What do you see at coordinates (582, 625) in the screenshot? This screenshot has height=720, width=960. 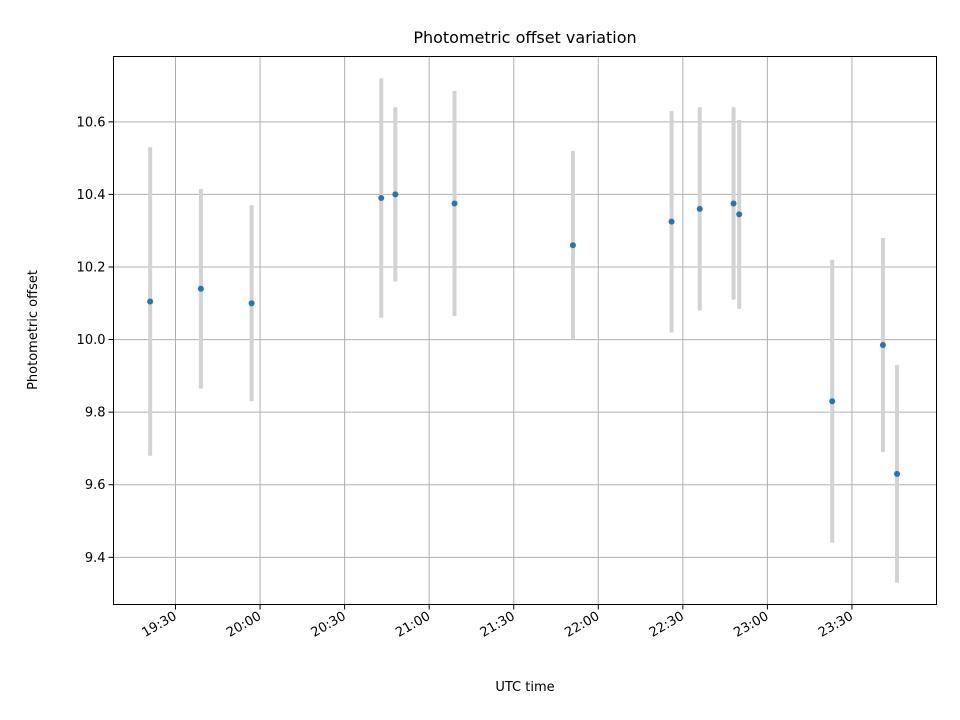 I see `x-tick-label-5: 22:00` at bounding box center [582, 625].